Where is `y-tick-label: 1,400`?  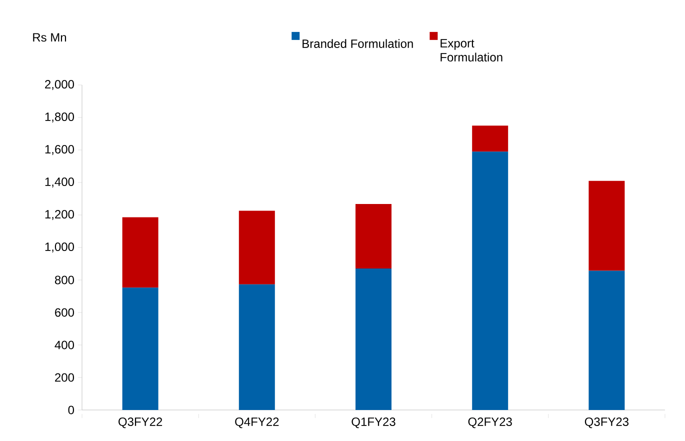 y-tick-label: 1,400 is located at coordinates (59, 183).